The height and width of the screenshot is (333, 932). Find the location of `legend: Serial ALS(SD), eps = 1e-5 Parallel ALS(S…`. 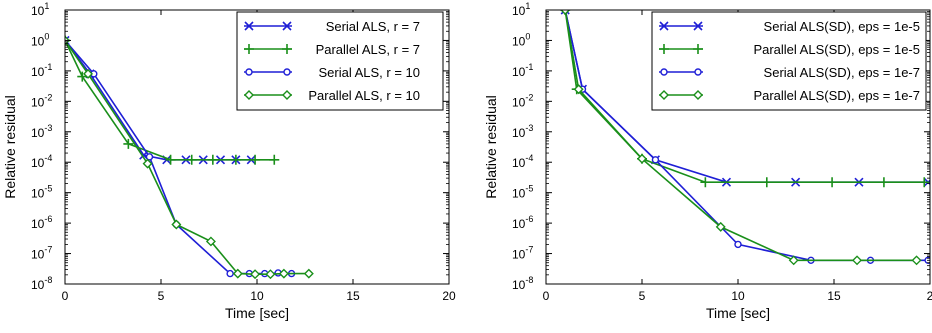

legend: Serial ALS(SD), eps = 1e-5 Parallel ALS(S… is located at coordinates (789, 61).